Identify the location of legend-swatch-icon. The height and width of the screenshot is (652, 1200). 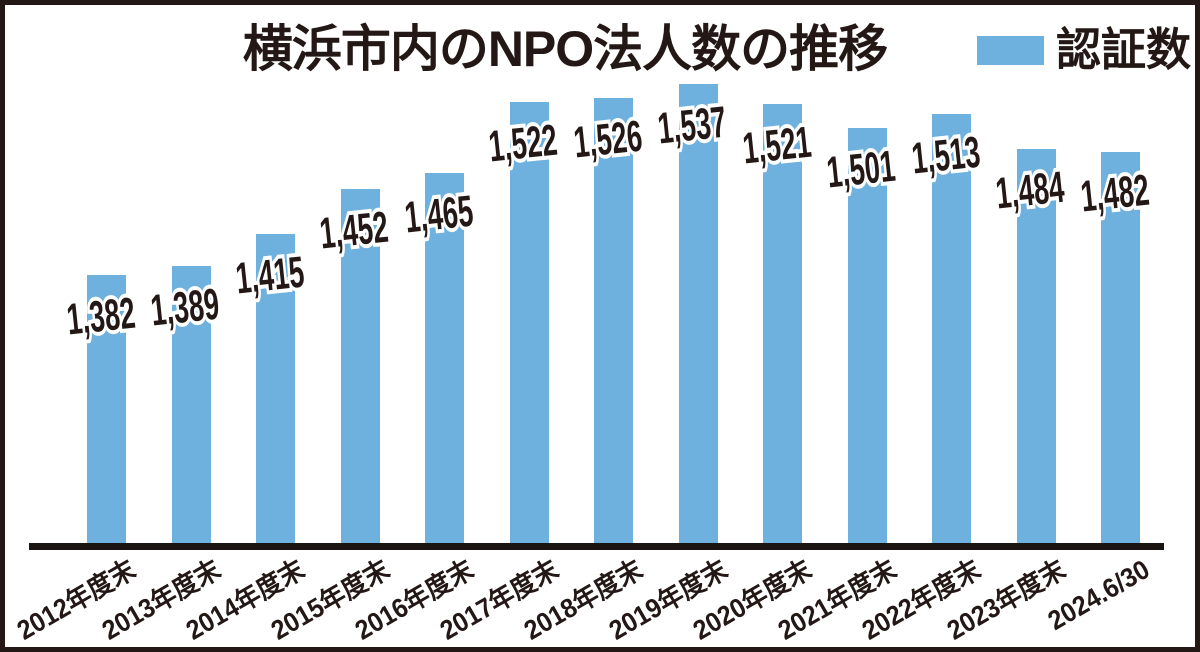
(1010, 50).